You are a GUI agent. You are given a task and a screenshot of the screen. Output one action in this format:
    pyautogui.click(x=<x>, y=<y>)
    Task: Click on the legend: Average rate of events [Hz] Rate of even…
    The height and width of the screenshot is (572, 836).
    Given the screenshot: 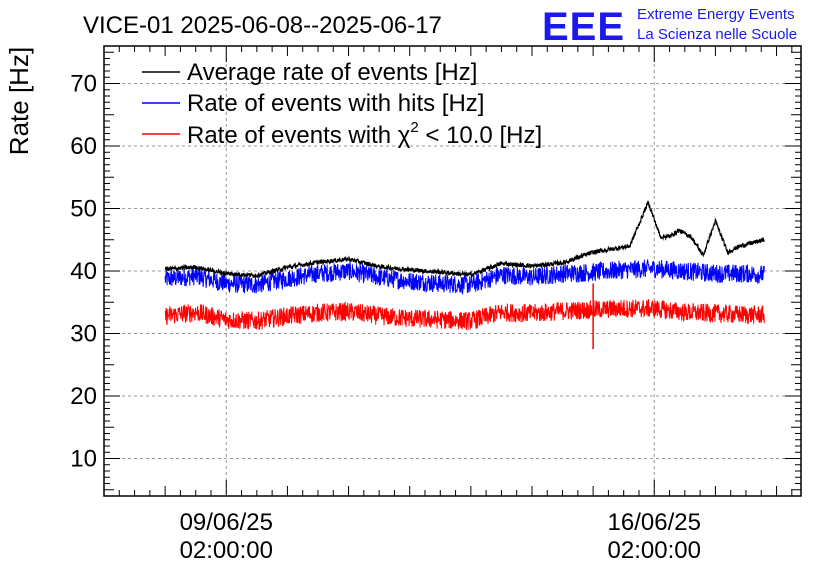 What is the action you would take?
    pyautogui.click(x=342, y=104)
    